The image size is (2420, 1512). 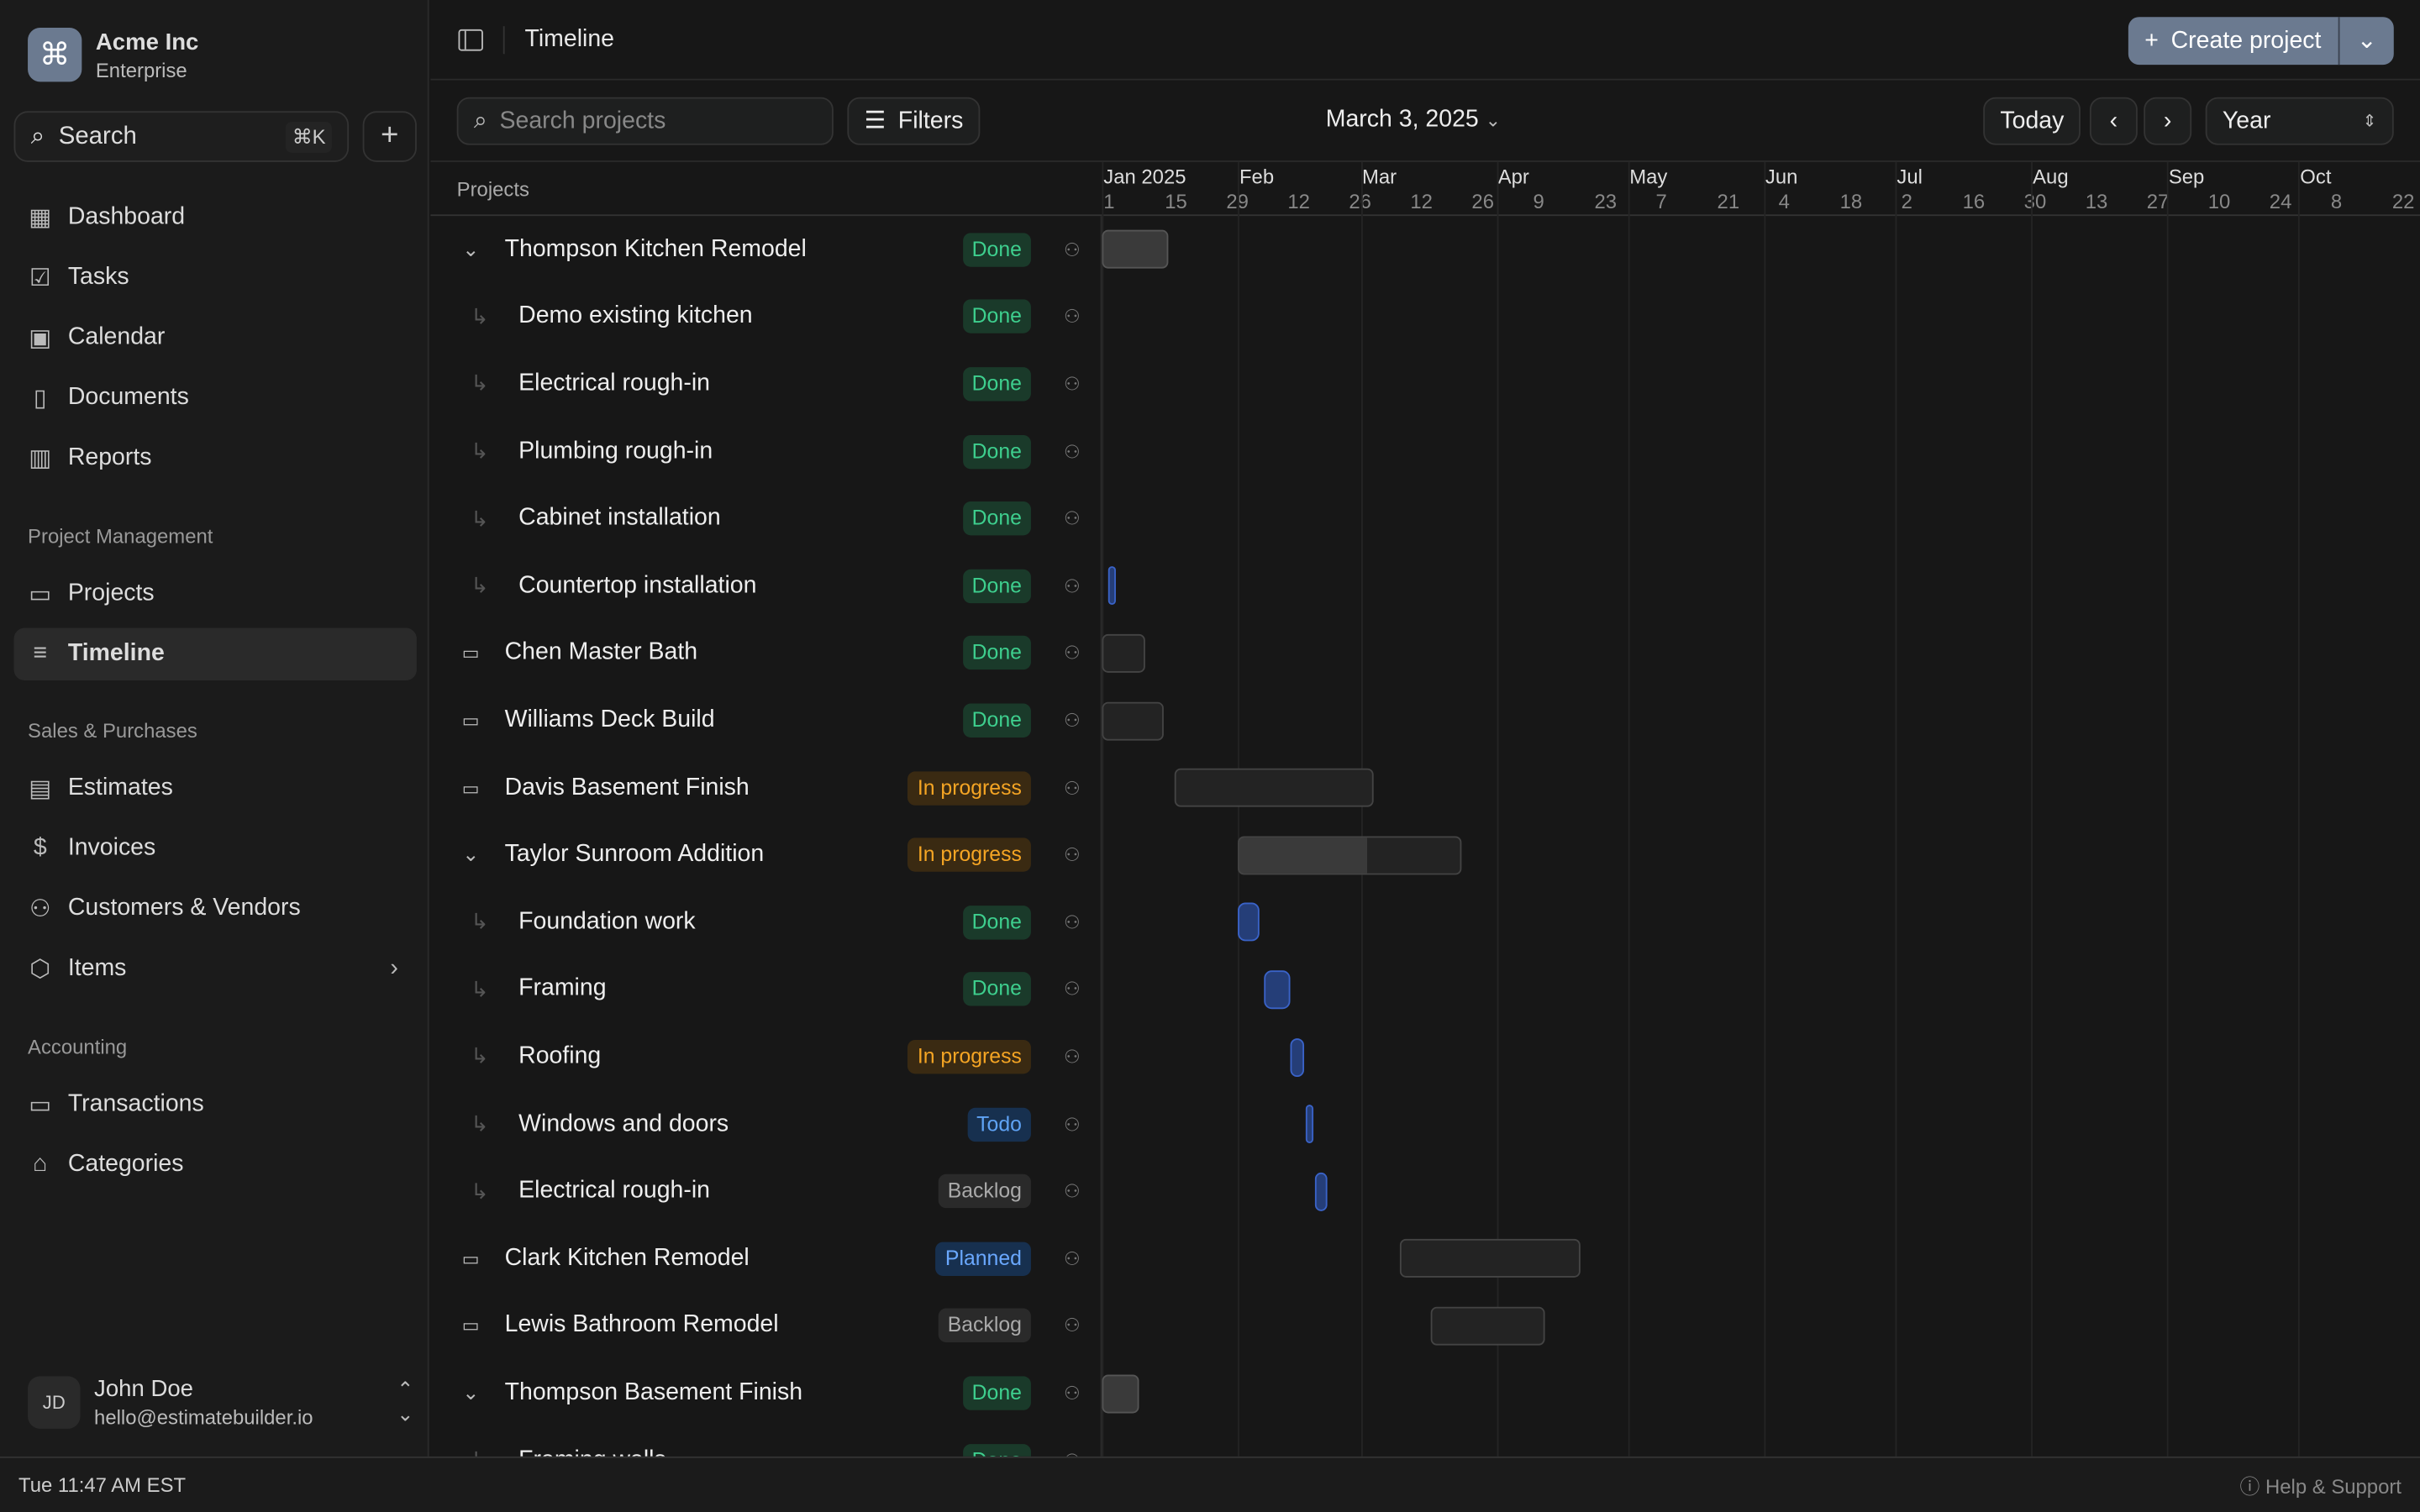 What do you see at coordinates (390, 136) in the screenshot?
I see `add-button: +` at bounding box center [390, 136].